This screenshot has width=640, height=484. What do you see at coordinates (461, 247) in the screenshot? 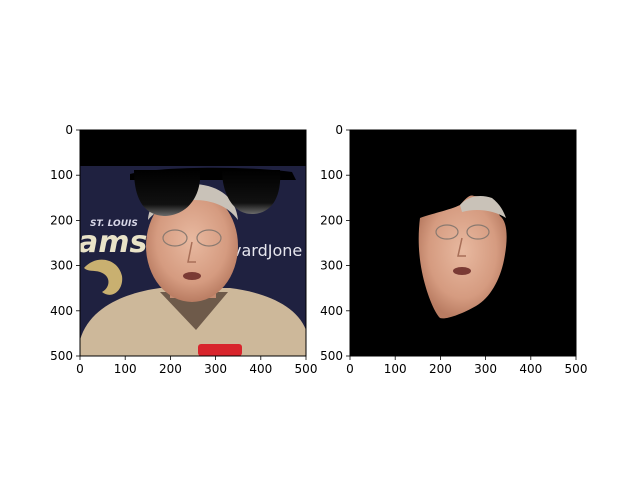
I see `segmented-nose` at bounding box center [461, 247].